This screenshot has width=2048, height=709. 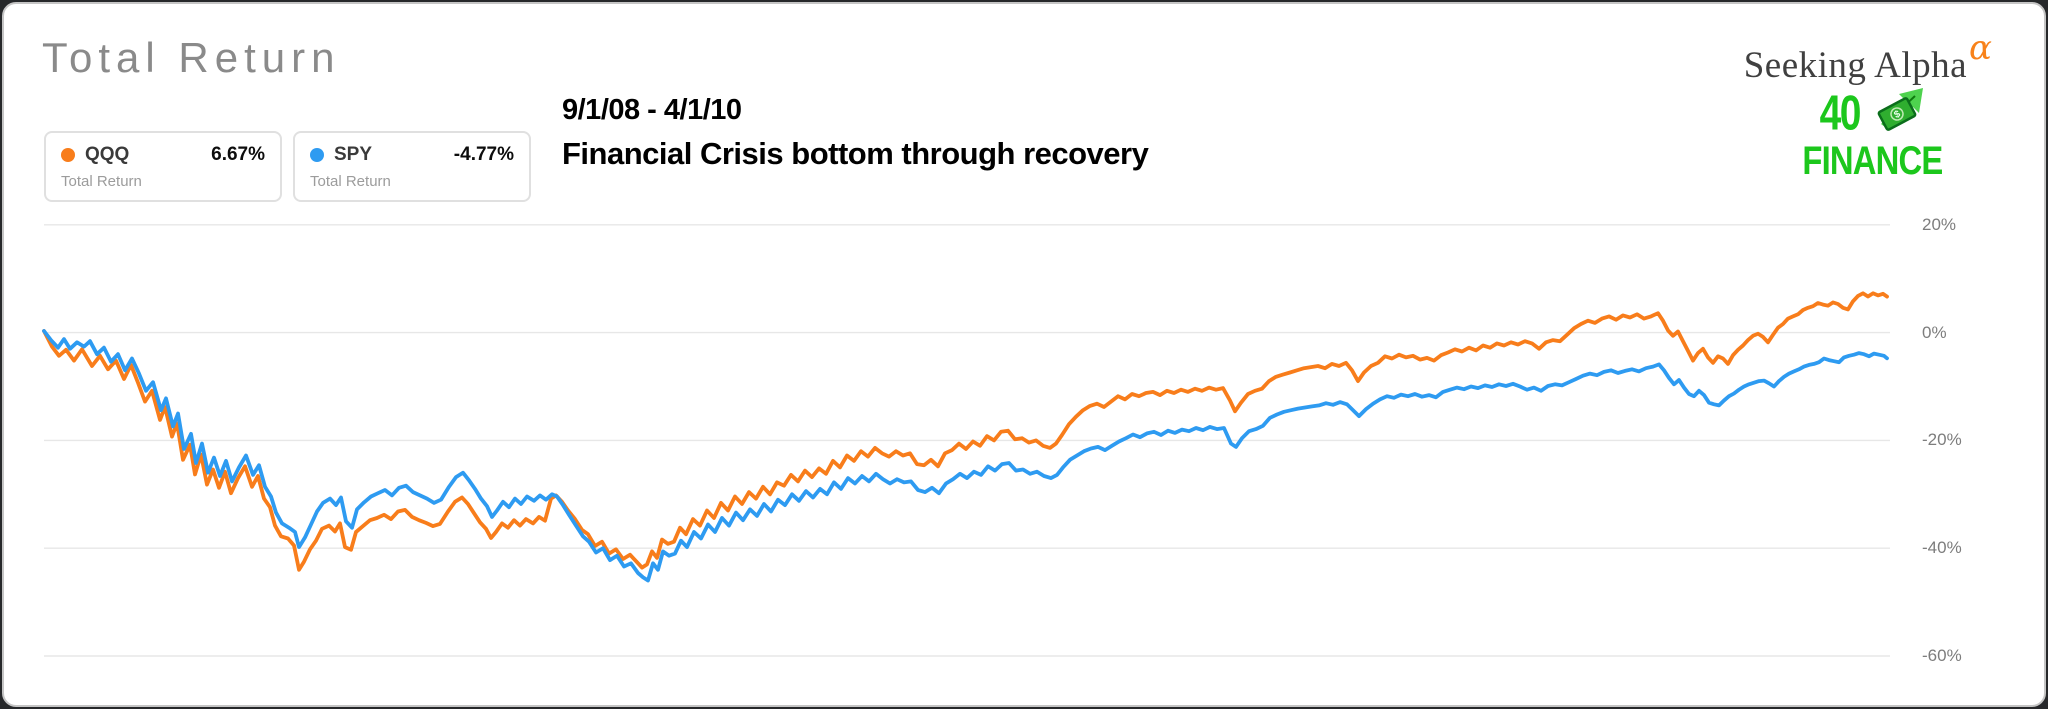 I want to click on y-axis-tick-label: -20%, so click(x=1942, y=440).